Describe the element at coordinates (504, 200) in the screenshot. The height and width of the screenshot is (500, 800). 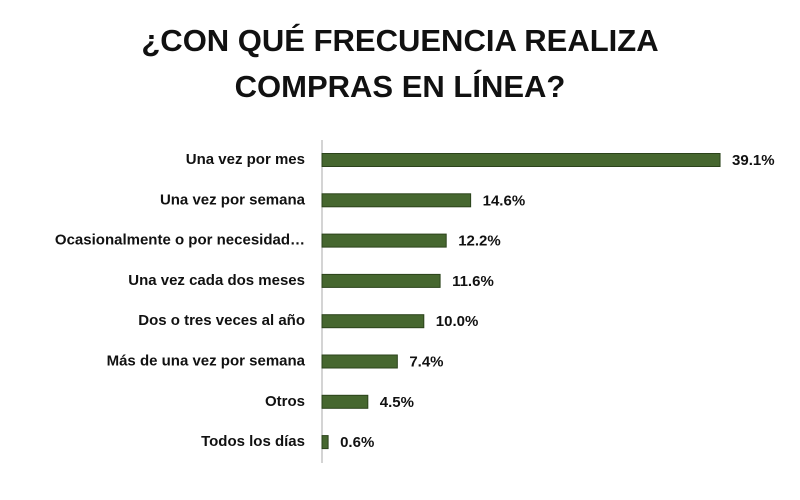
I see `value-label: 14.6%` at that location.